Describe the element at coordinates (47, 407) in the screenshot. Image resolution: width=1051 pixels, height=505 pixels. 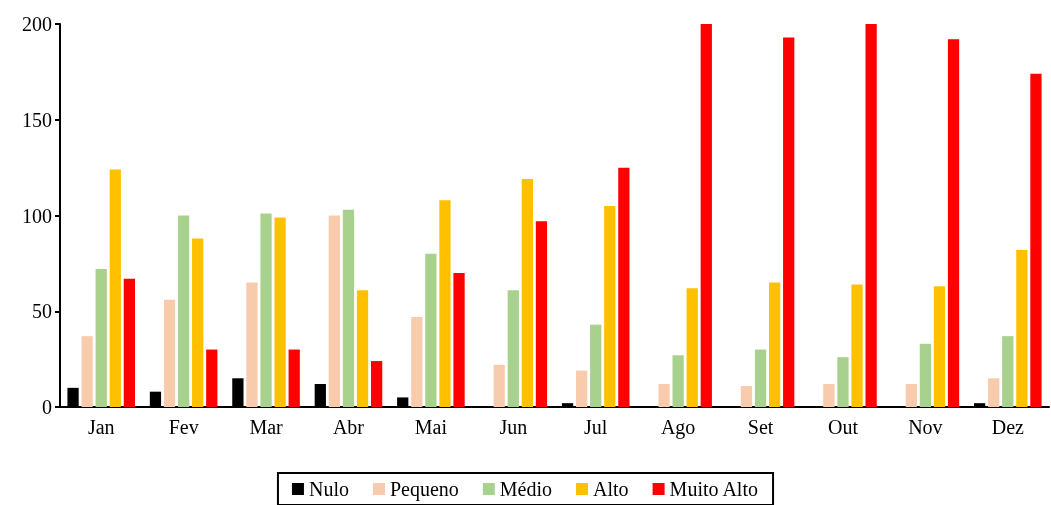
I see `y-tick-label: 0` at that location.